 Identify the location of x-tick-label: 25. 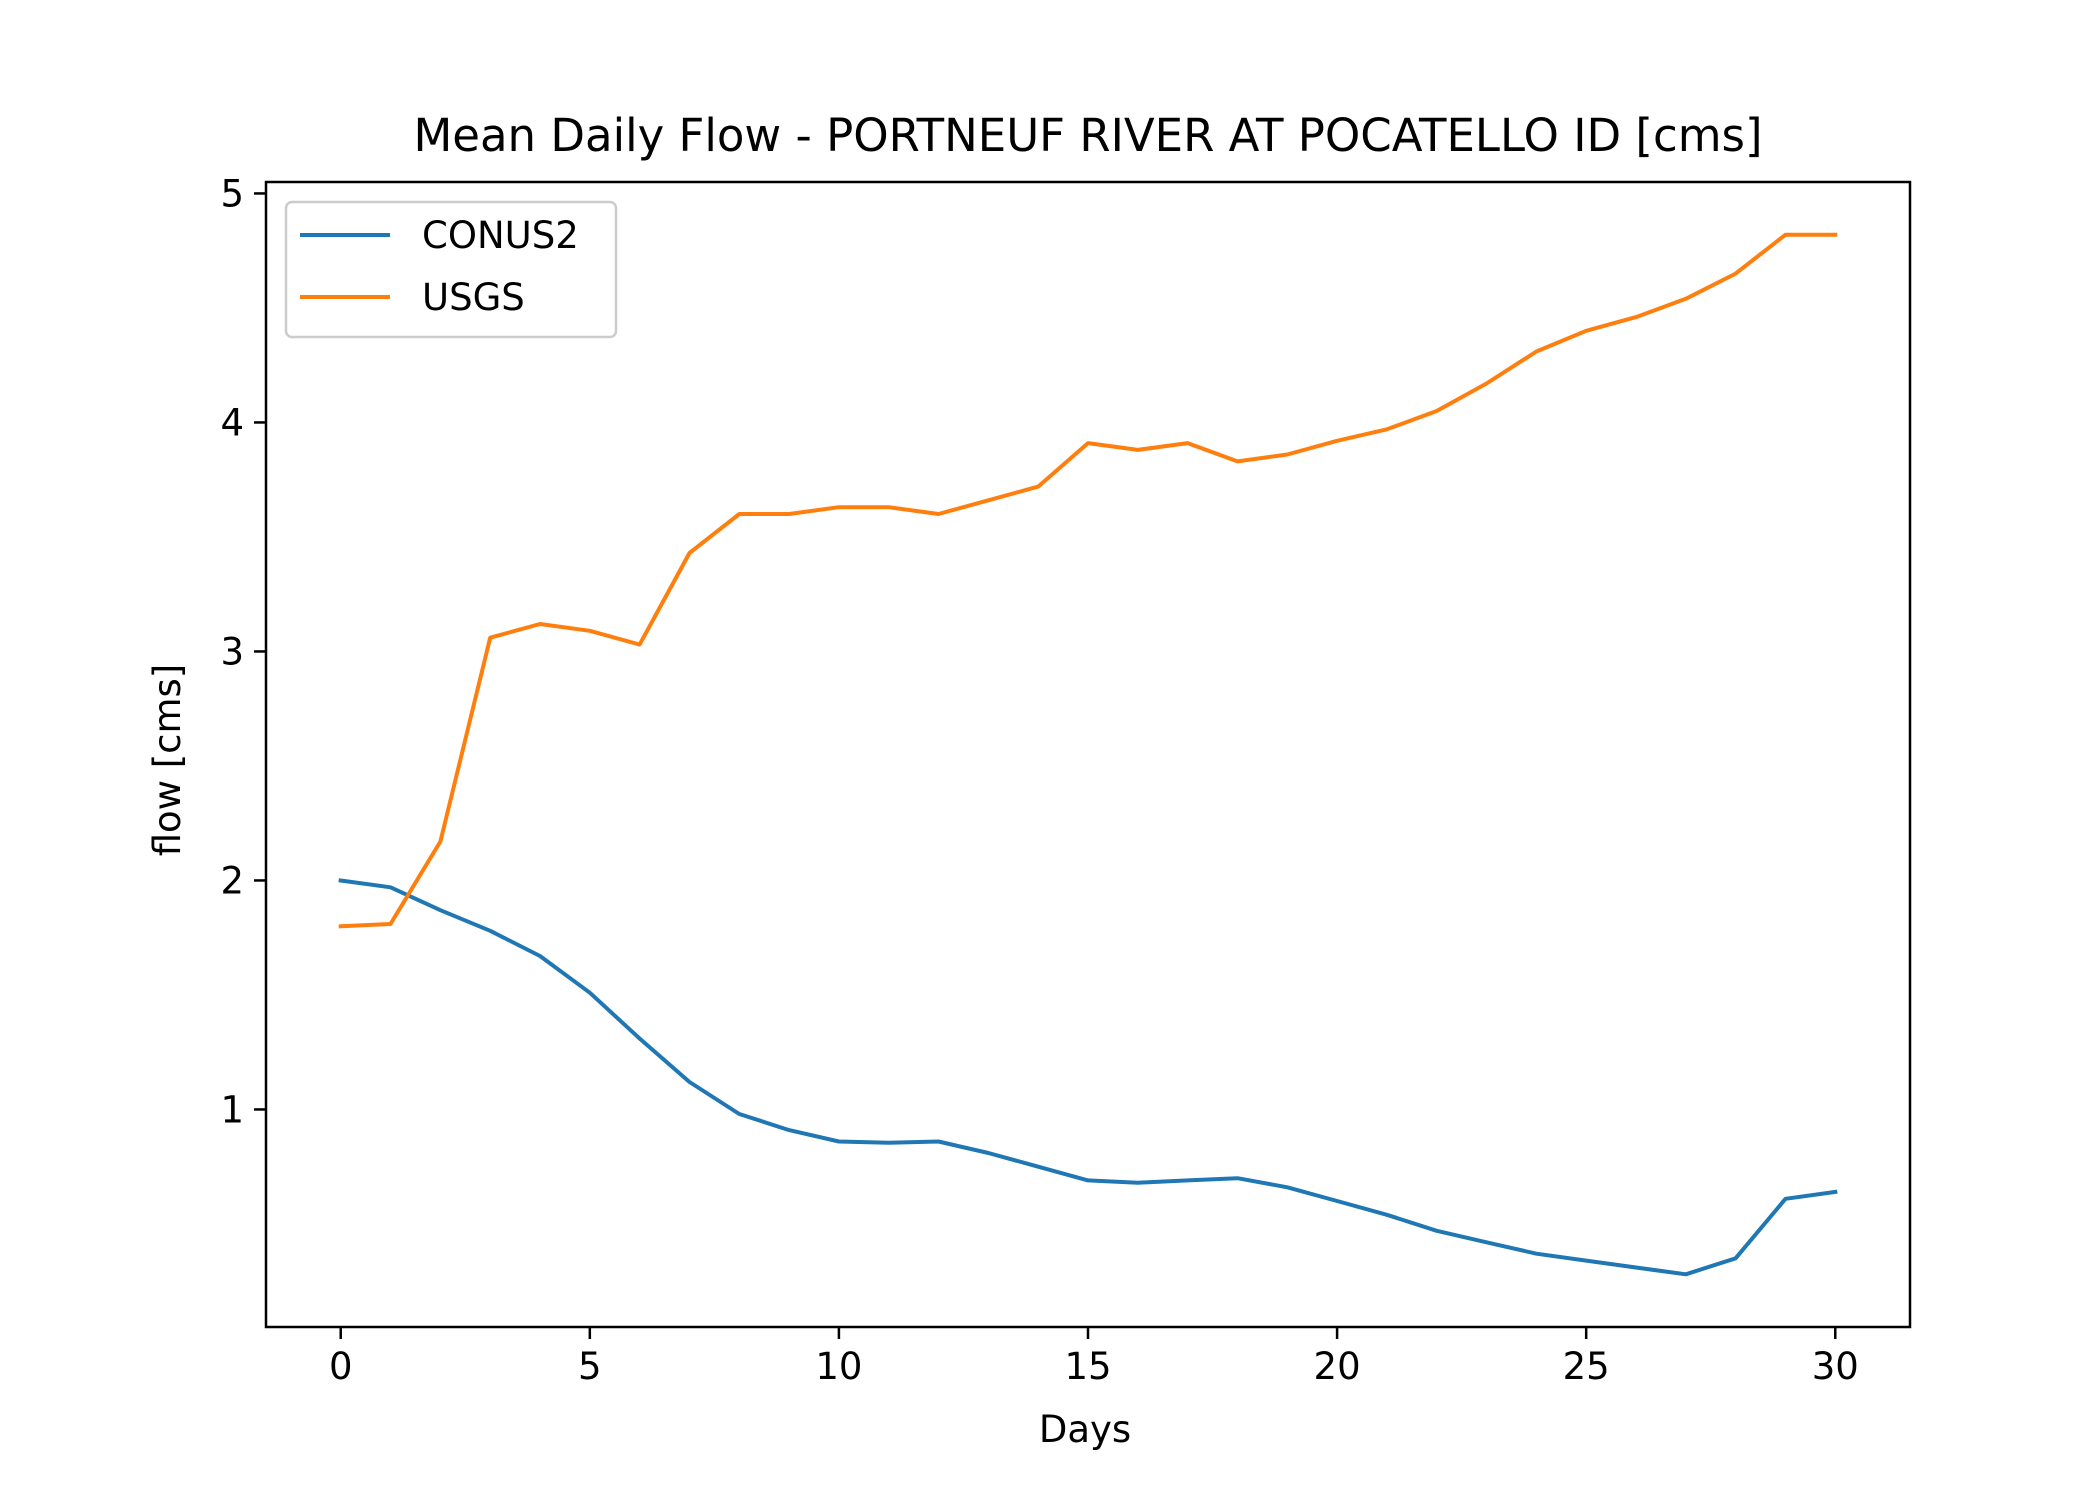
(1586, 1366).